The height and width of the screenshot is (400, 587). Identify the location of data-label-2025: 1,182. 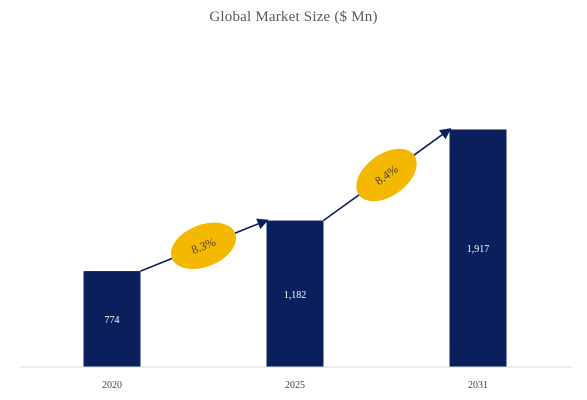
(295, 295).